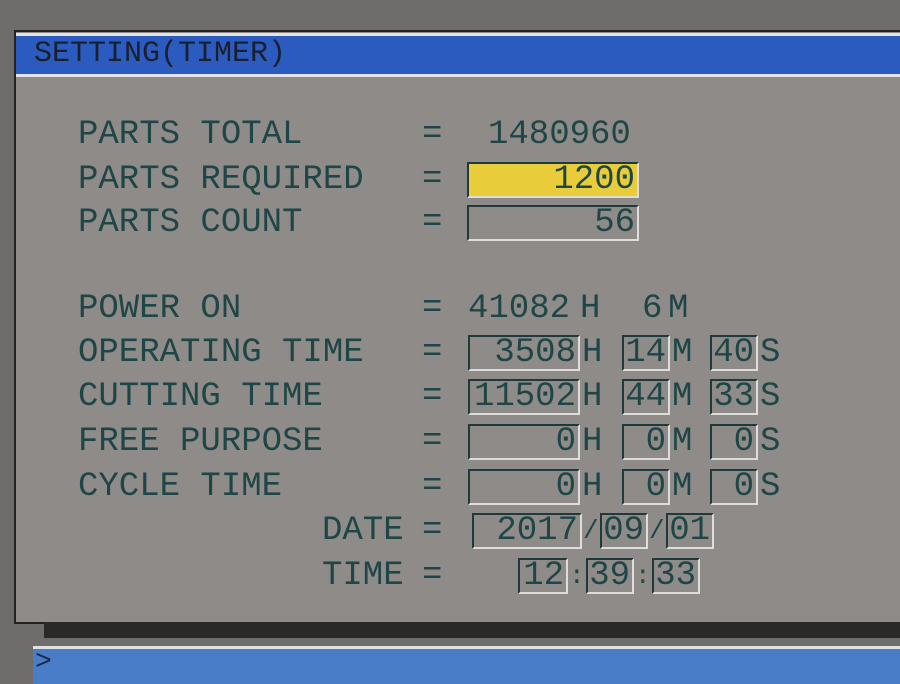 The image size is (900, 684). Describe the element at coordinates (221, 180) in the screenshot. I see `parts-required-label: PARTS REQUIRED` at that location.